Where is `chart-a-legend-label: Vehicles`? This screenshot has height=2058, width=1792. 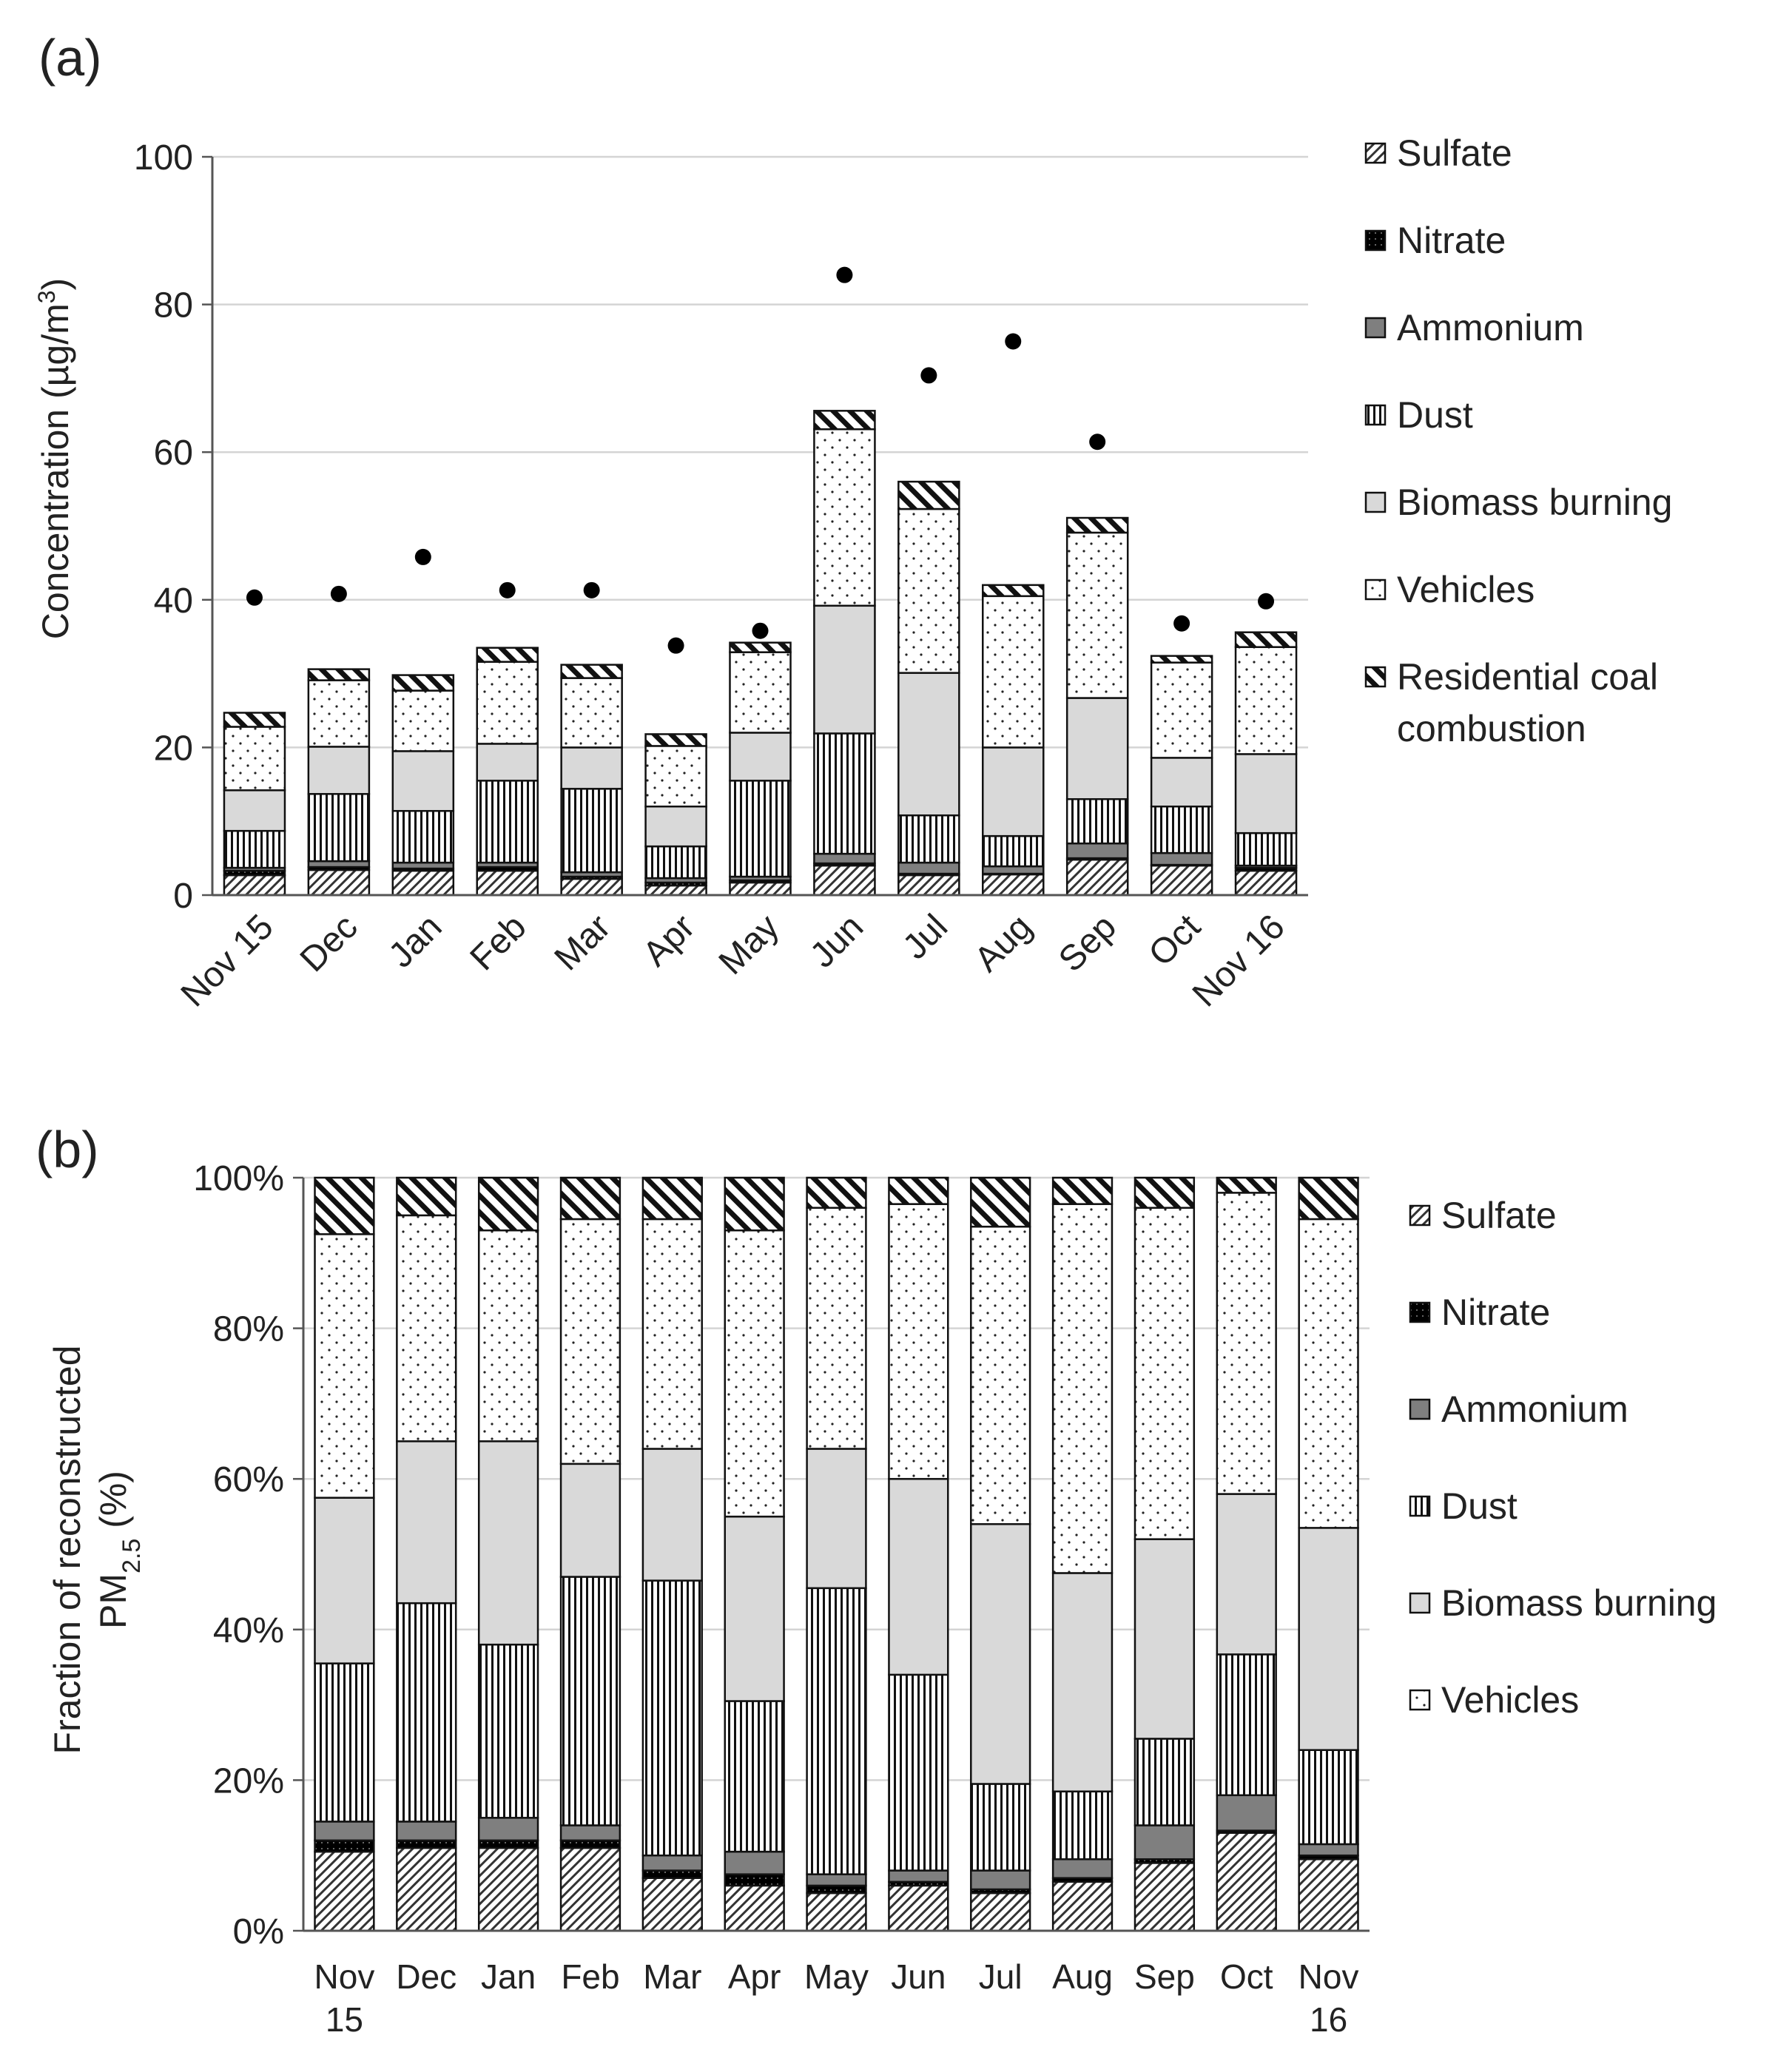 chart-a-legend-label: Vehicles is located at coordinates (1466, 590).